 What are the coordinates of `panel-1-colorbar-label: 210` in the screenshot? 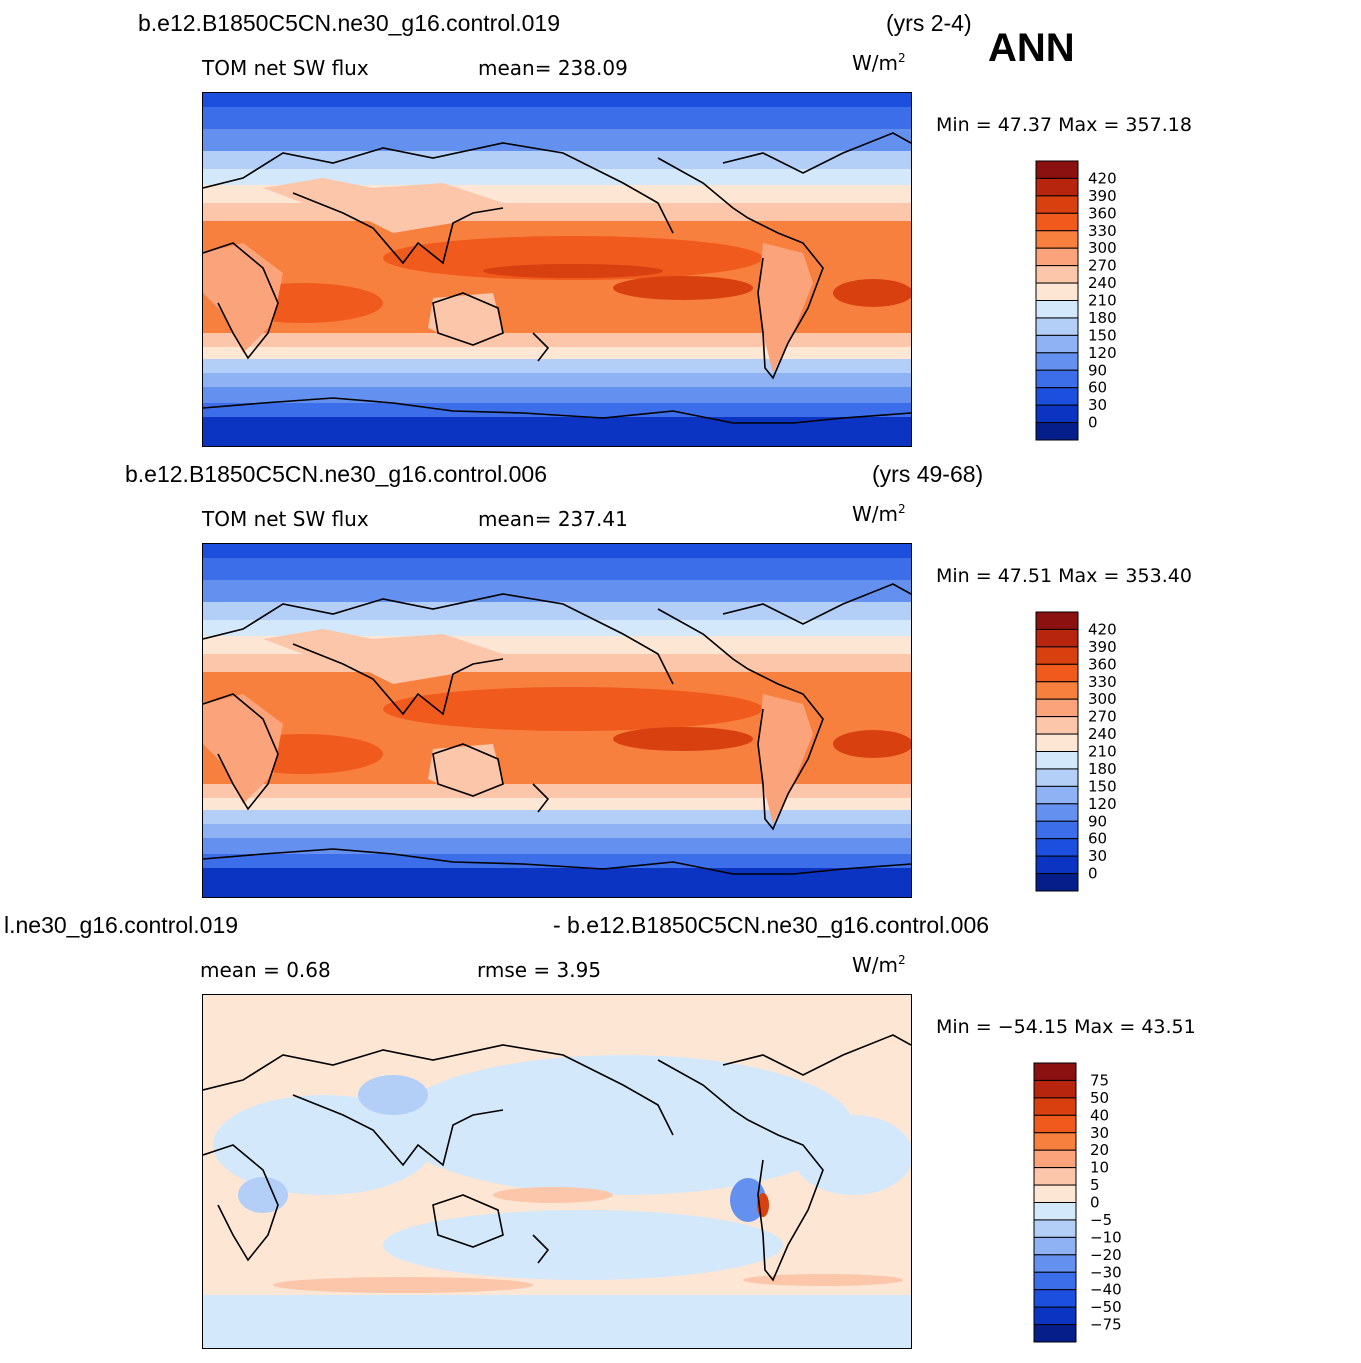 It's located at (1102, 301).